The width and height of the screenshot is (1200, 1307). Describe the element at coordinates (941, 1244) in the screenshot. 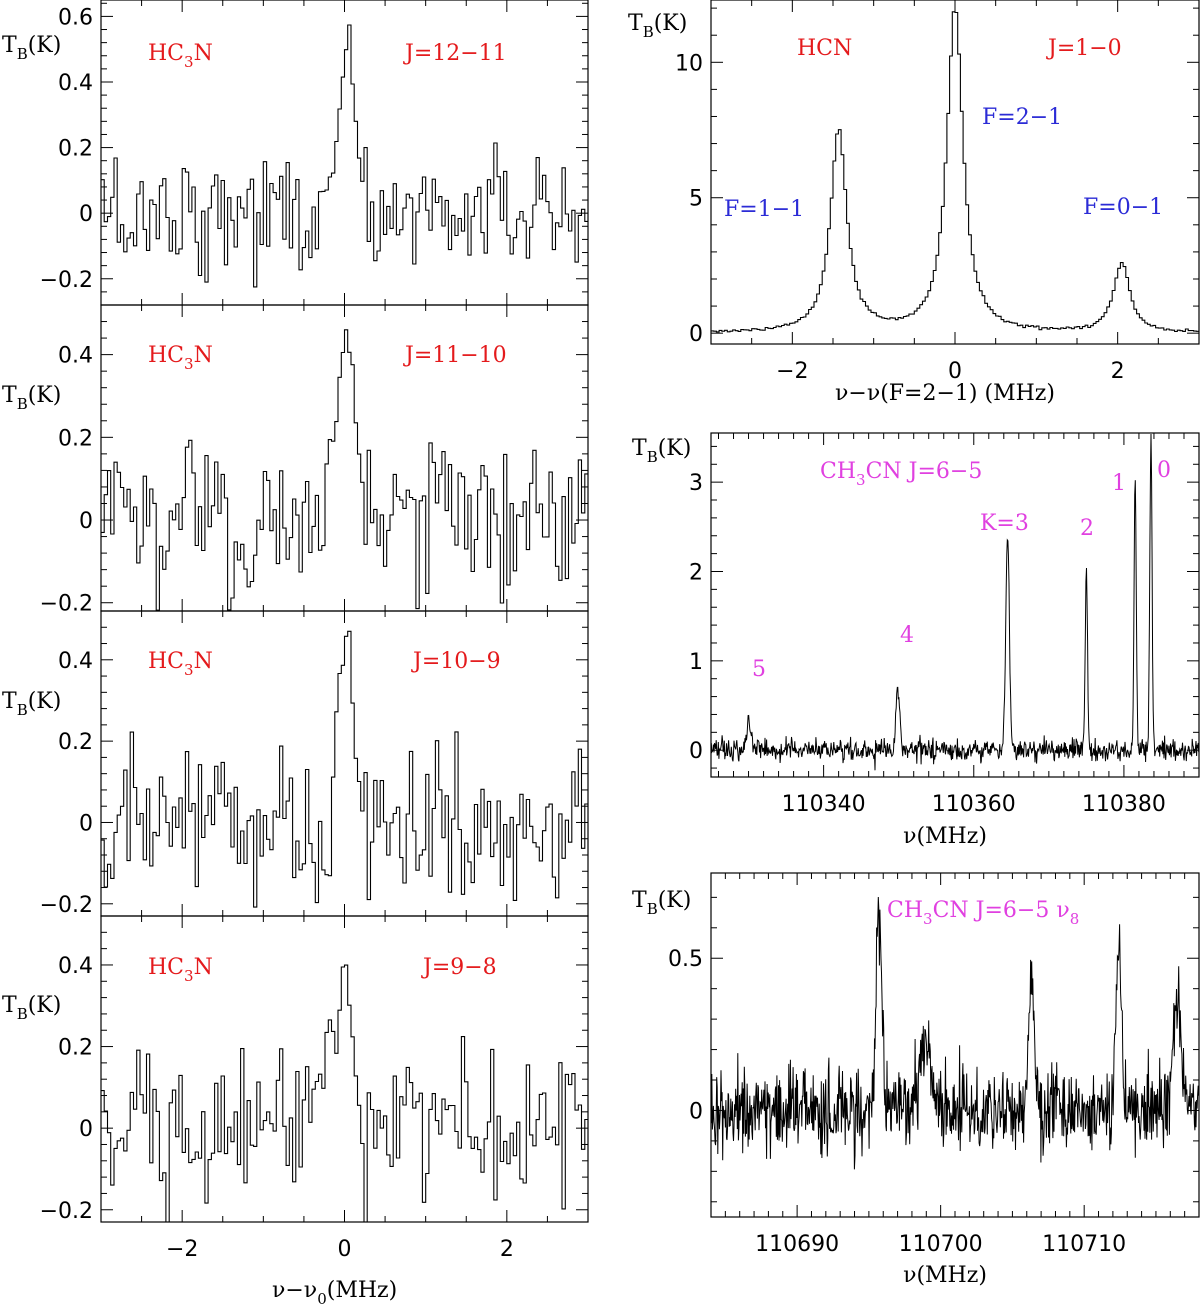

I see `x-tick-label: 110700` at that location.